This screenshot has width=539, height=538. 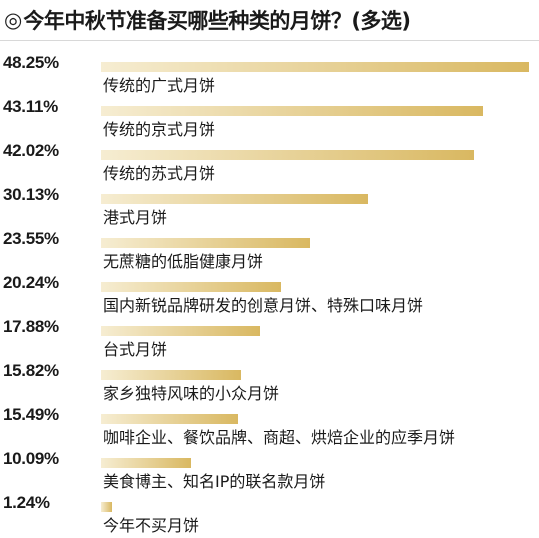 I want to click on category-label: 港式月饼, so click(x=135, y=217).